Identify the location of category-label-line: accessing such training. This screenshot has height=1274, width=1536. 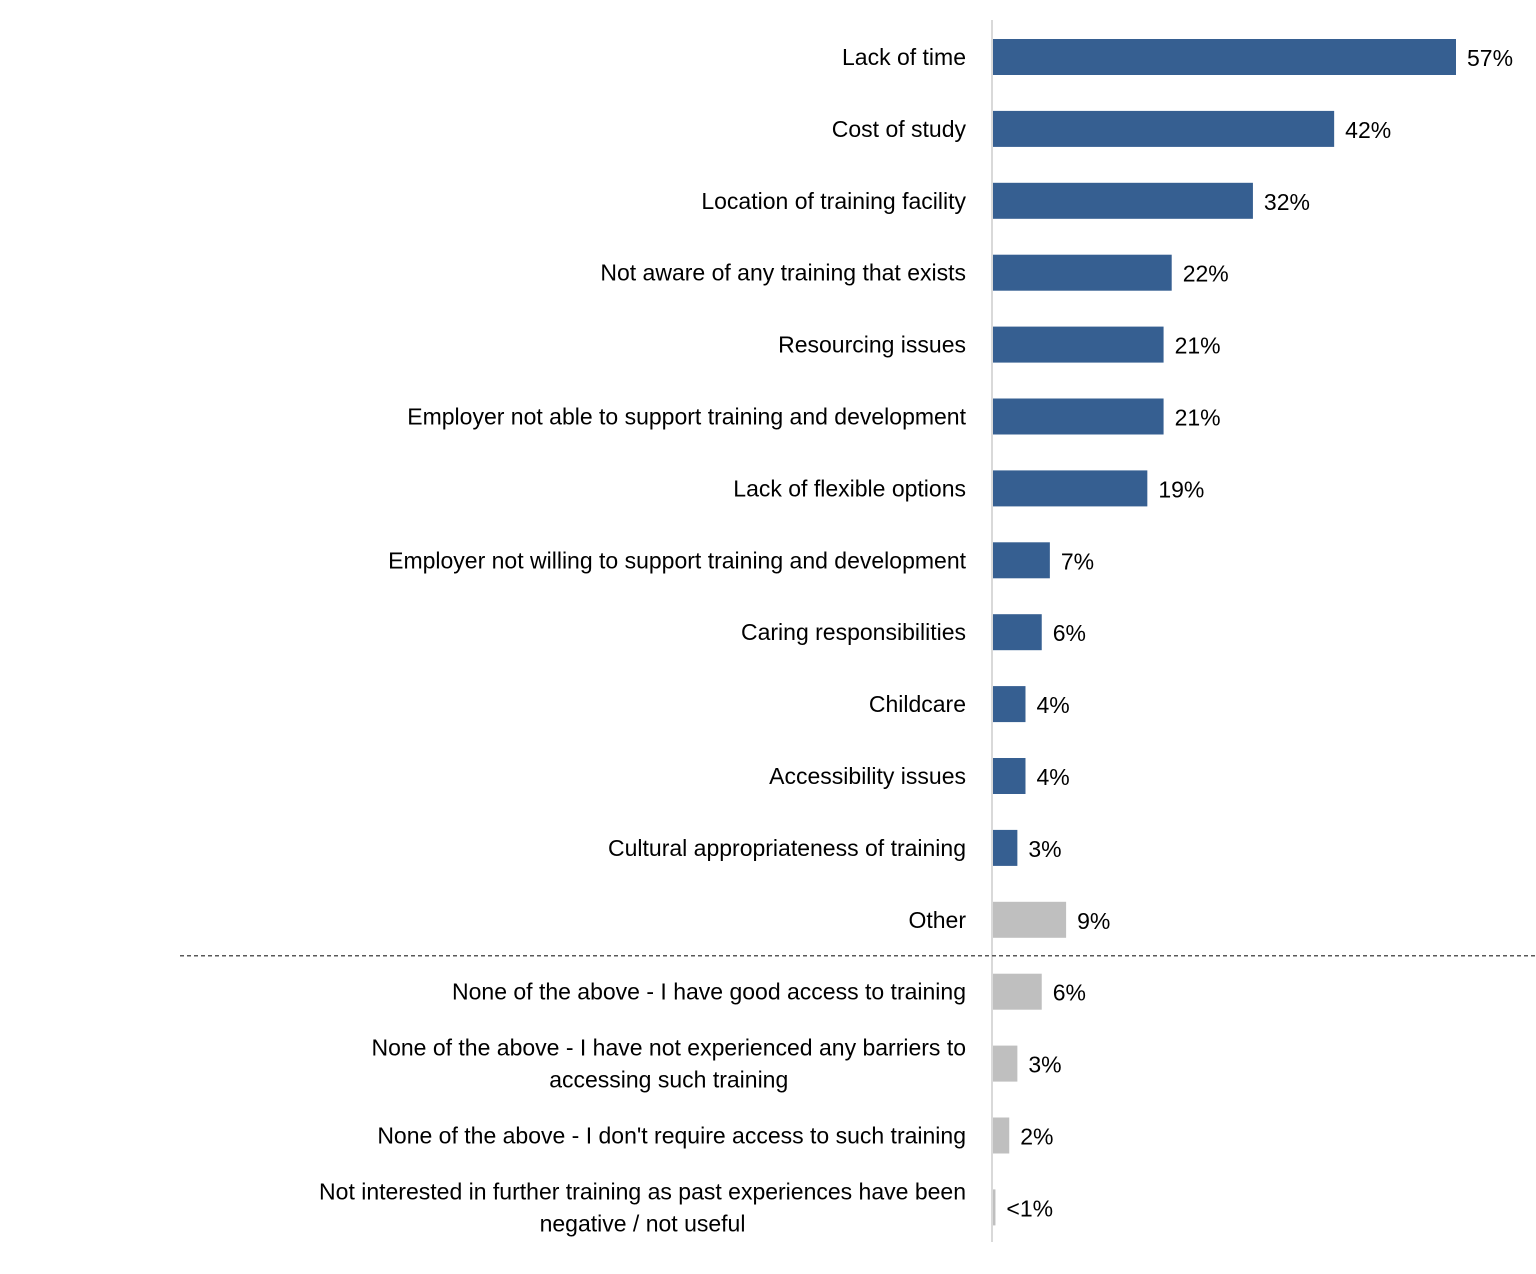
(668, 1080).